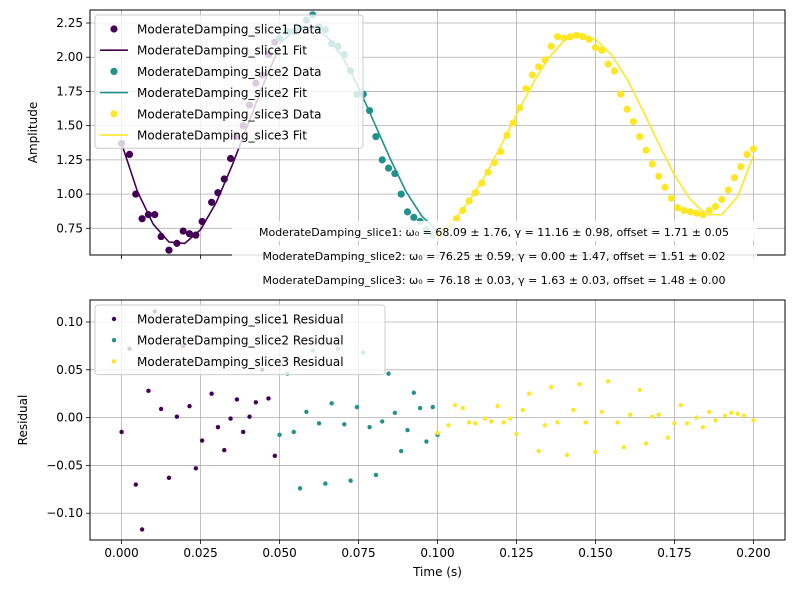  I want to click on x-tick-label: 0.125, so click(516, 553).